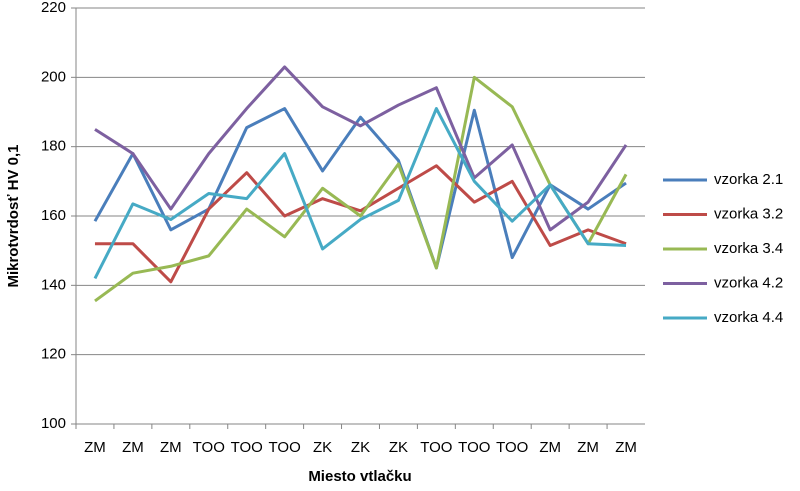 The width and height of the screenshot is (800, 491). I want to click on legend-label: vzorka 4.2, so click(748, 282).